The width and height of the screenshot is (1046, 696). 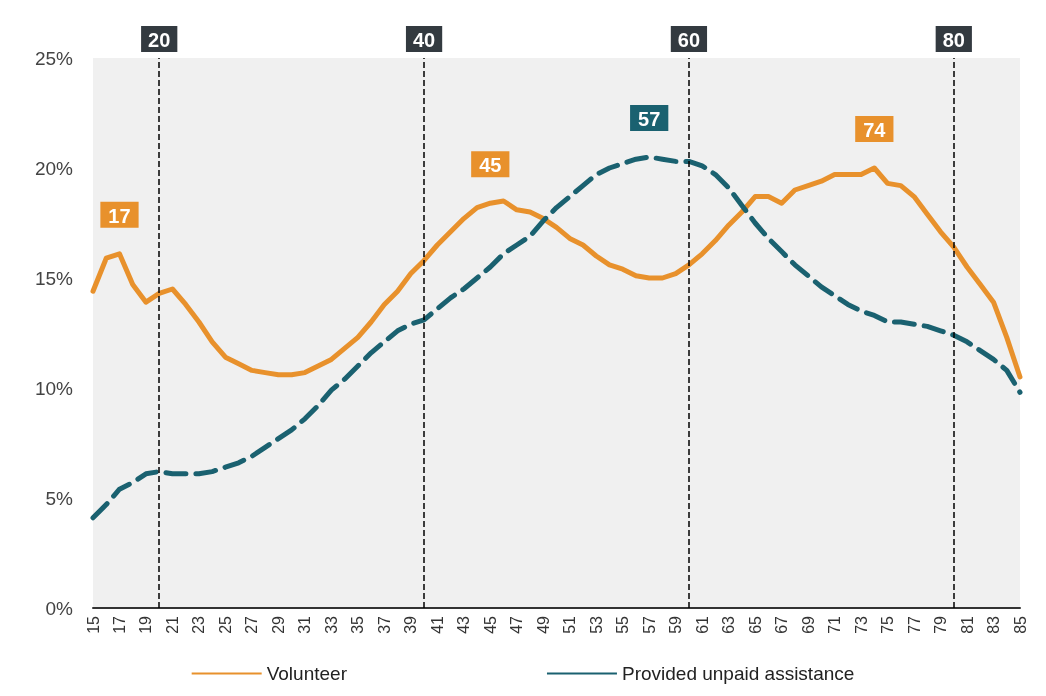 I want to click on x-tick-label: 53, so click(x=596, y=624).